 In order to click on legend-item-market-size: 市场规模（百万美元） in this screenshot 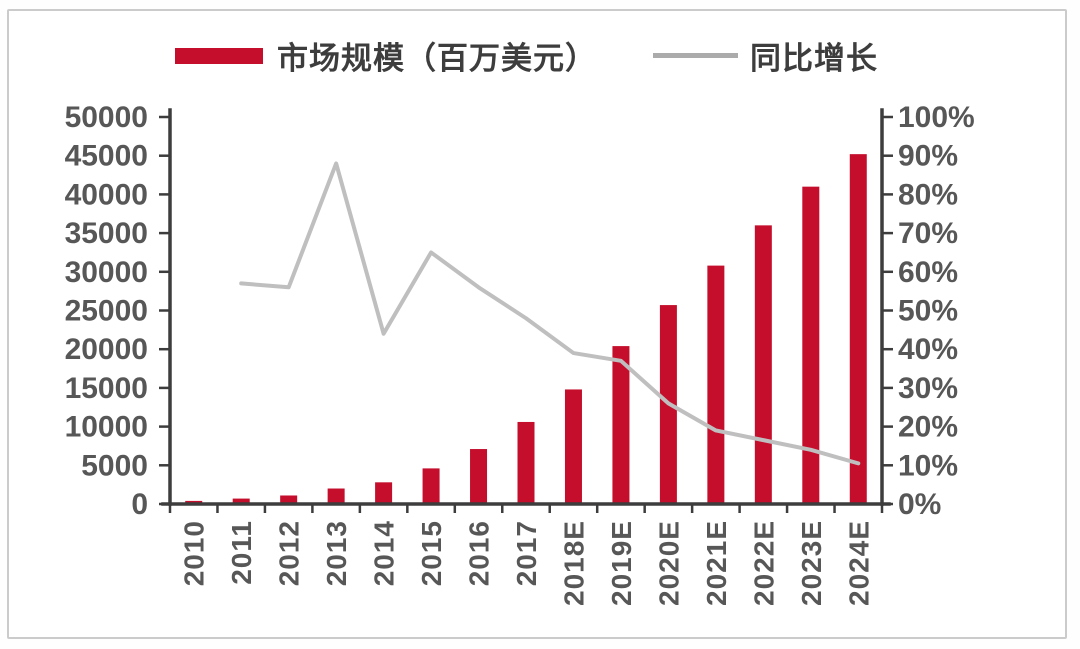, I will do `click(386, 55)`.